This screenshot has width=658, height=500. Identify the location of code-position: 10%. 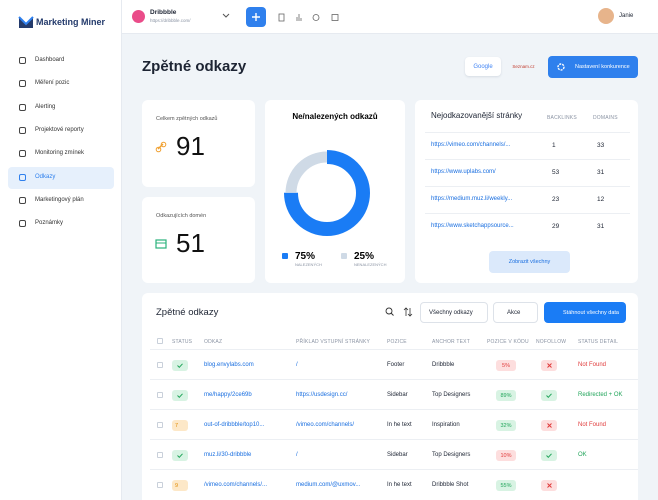
(506, 455).